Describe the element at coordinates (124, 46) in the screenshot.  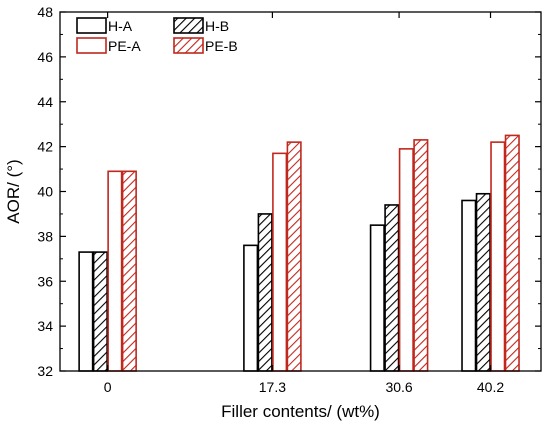
I see `legend-label-pe-a: PE-A` at that location.